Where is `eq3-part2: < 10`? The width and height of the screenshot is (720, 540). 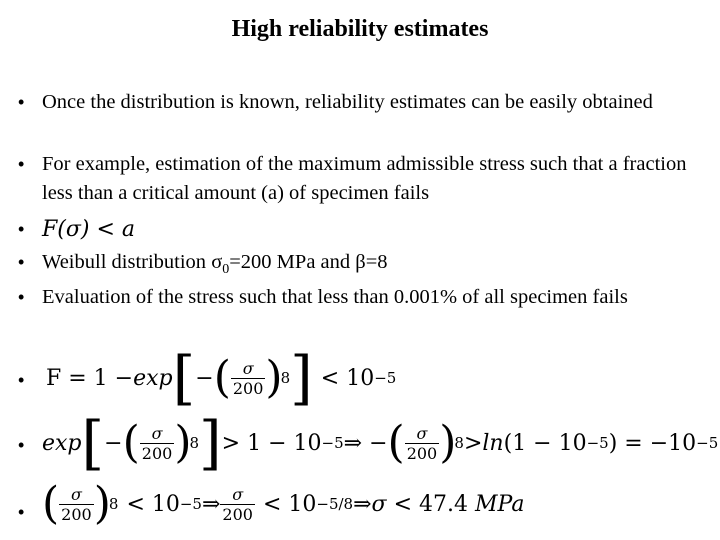 eq3-part2: < 10 is located at coordinates (289, 504).